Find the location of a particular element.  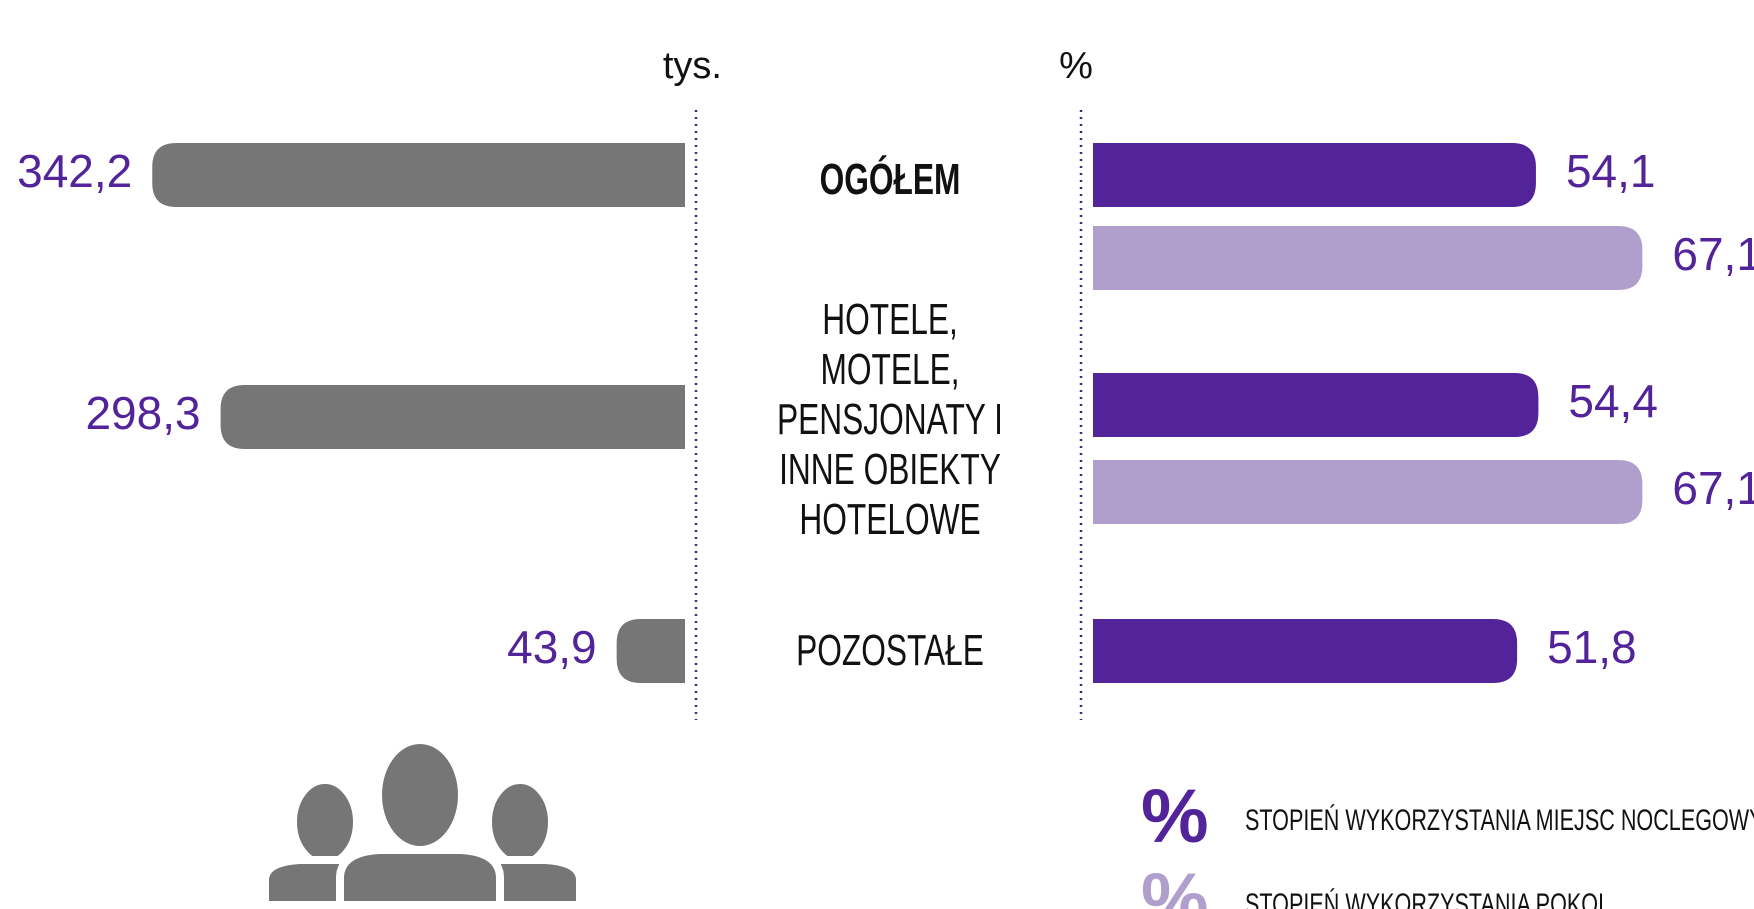

value-label: 54,1 is located at coordinates (1611, 171).